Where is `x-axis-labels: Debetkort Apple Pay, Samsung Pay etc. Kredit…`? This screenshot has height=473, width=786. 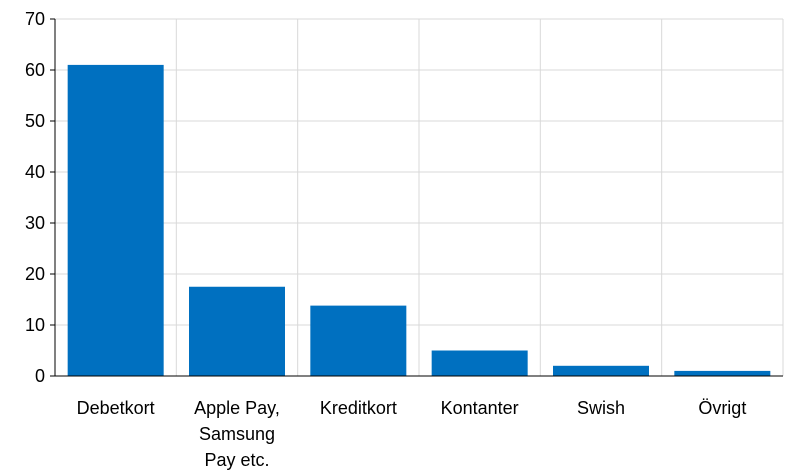 x-axis-labels: Debetkort Apple Pay, Samsung Pay etc. Kredit… is located at coordinates (412, 434).